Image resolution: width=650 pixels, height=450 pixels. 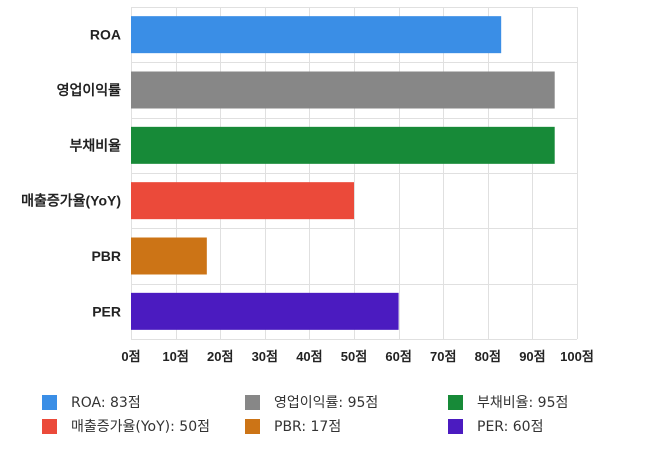 I want to click on x-tick-label: 30점, so click(x=265, y=356).